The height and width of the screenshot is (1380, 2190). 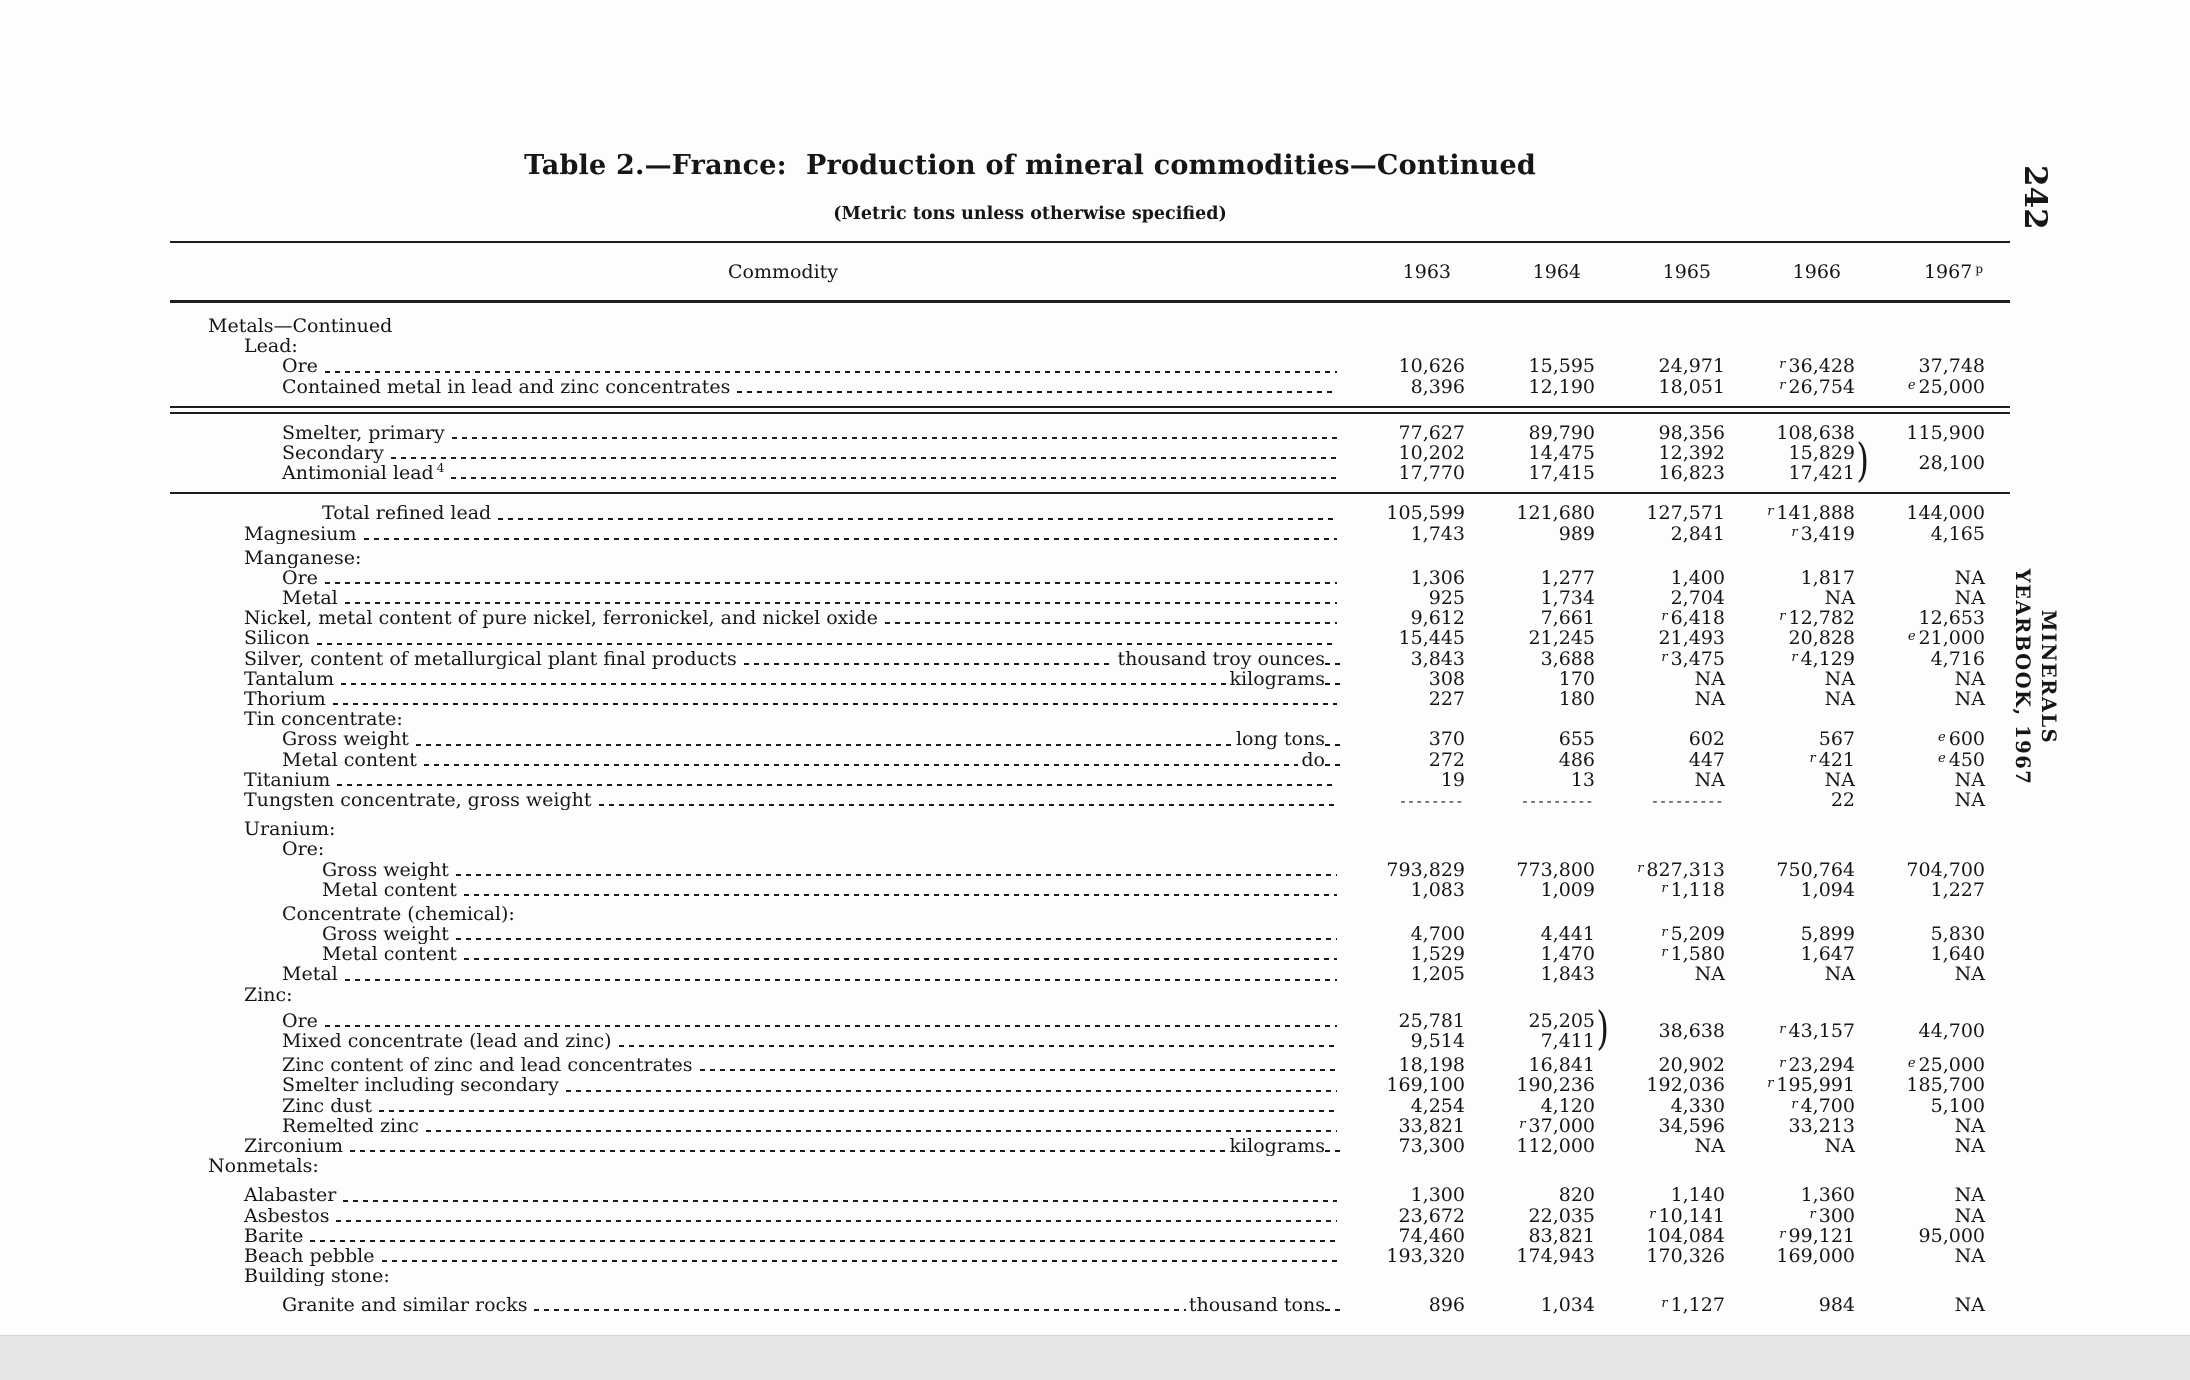 I want to click on value-1966: r 99,121, so click(x=1790, y=1236).